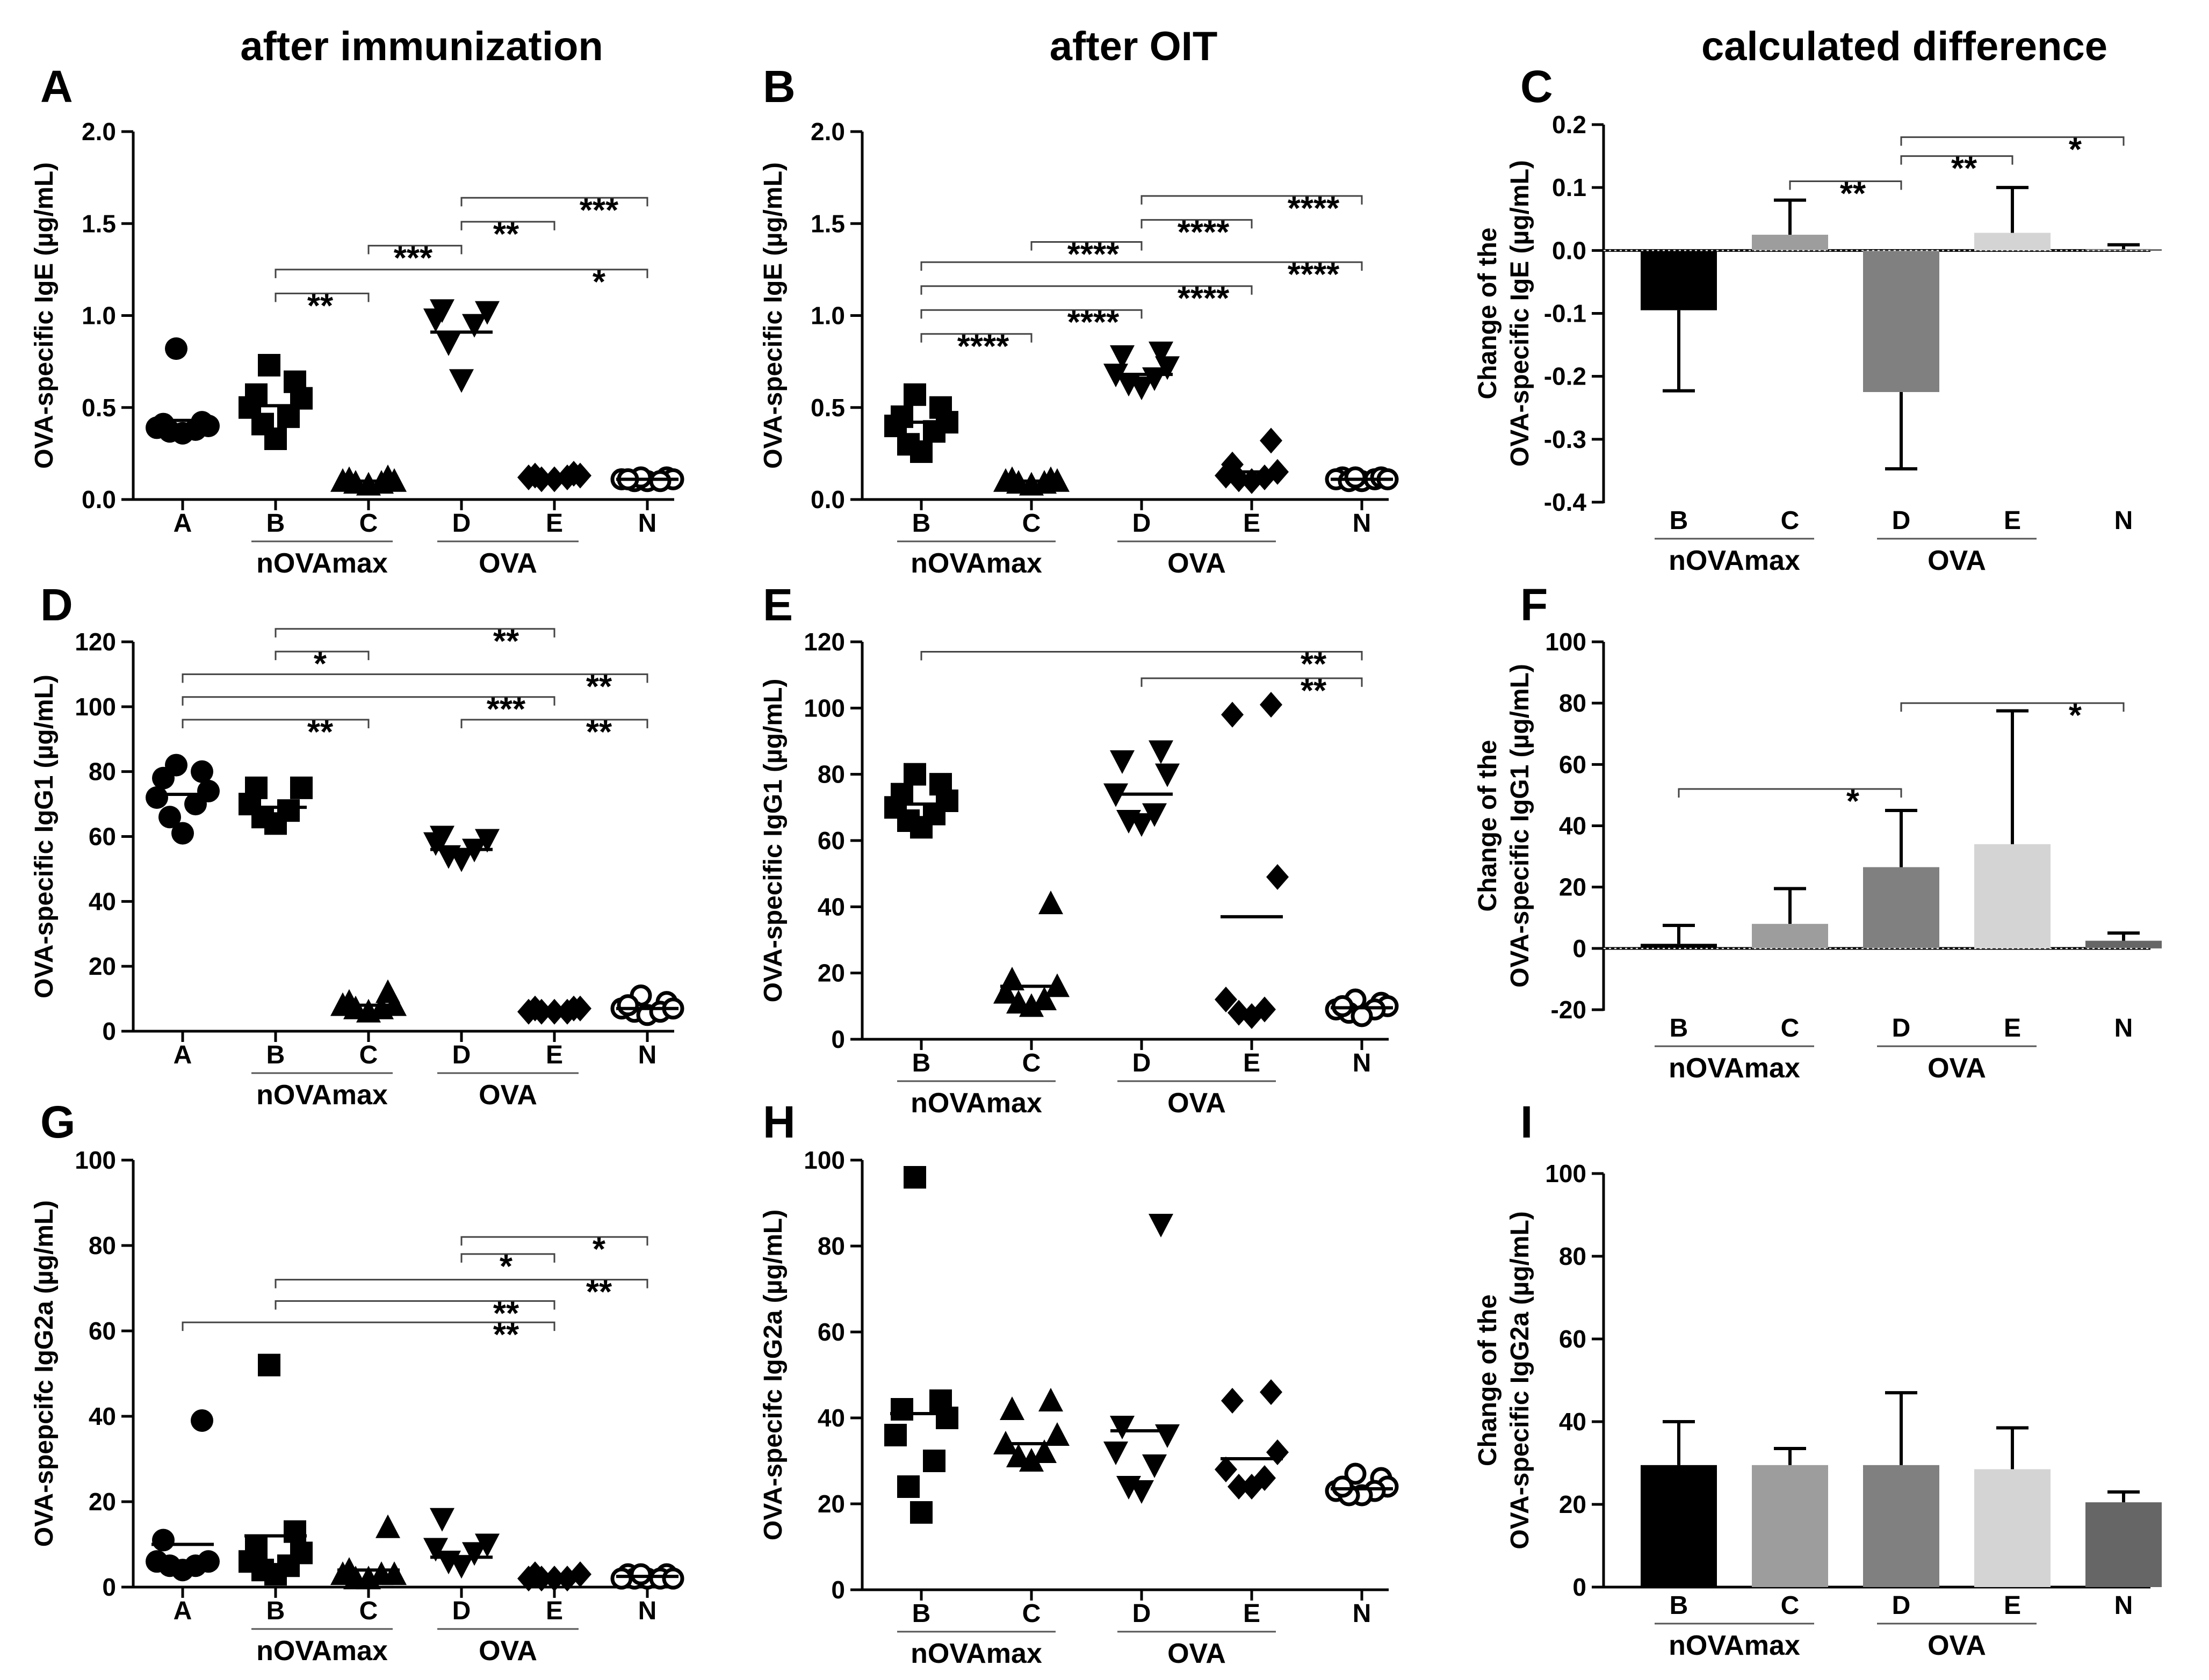 This screenshot has width=2209, height=1680. I want to click on y-tick-label: 0.2, so click(1569, 125).